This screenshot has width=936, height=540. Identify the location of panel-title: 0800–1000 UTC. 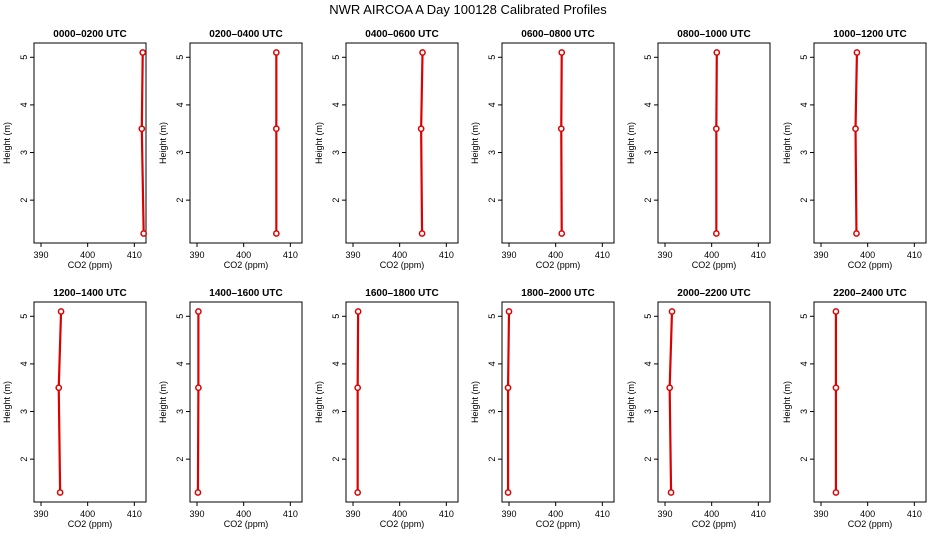
(713, 34).